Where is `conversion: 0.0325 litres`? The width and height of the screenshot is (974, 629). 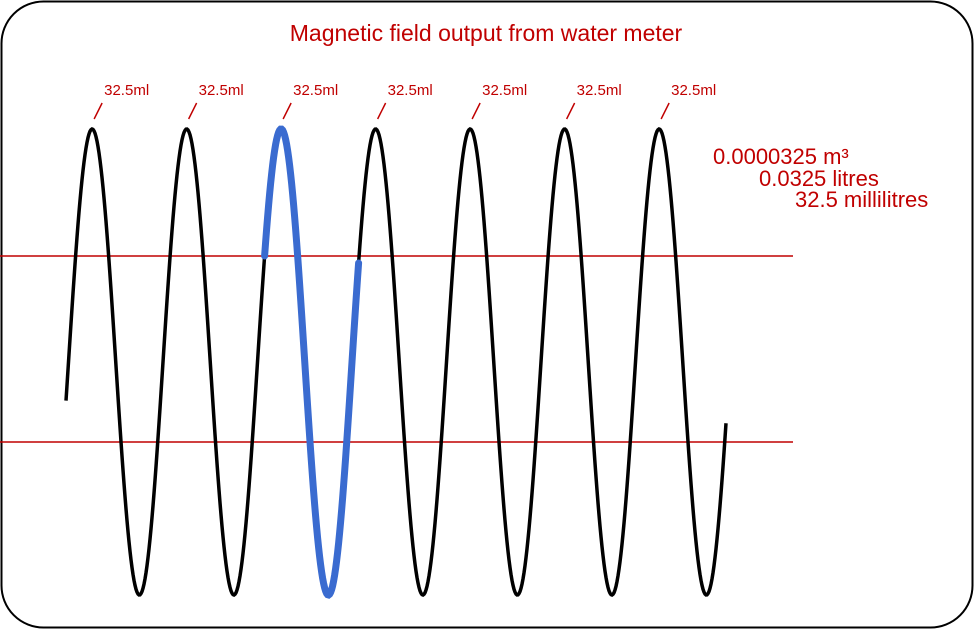 conversion: 0.0325 litres is located at coordinates (819, 178).